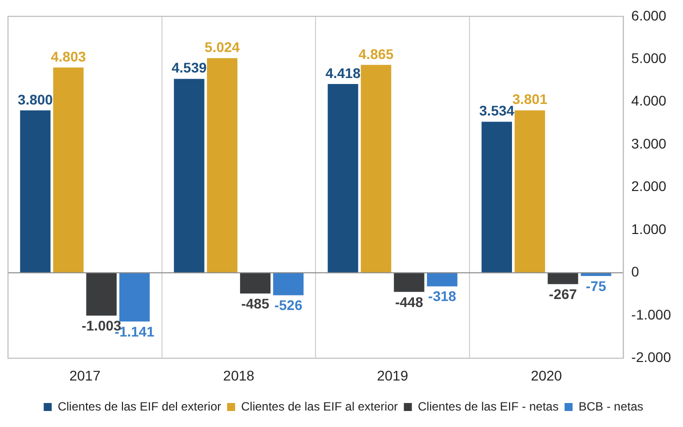 Image resolution: width=683 pixels, height=427 pixels. Describe the element at coordinates (140, 406) in the screenshot. I see `legend-label: Clientes de las EIF del exterior` at that location.